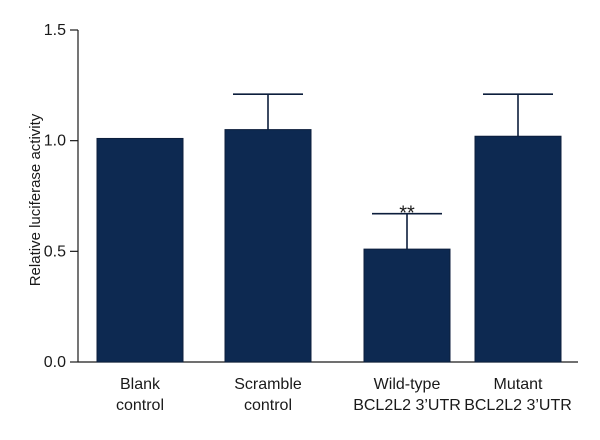 This screenshot has width=600, height=440. Describe the element at coordinates (140, 384) in the screenshot. I see `x-category-label: Blank` at that location.